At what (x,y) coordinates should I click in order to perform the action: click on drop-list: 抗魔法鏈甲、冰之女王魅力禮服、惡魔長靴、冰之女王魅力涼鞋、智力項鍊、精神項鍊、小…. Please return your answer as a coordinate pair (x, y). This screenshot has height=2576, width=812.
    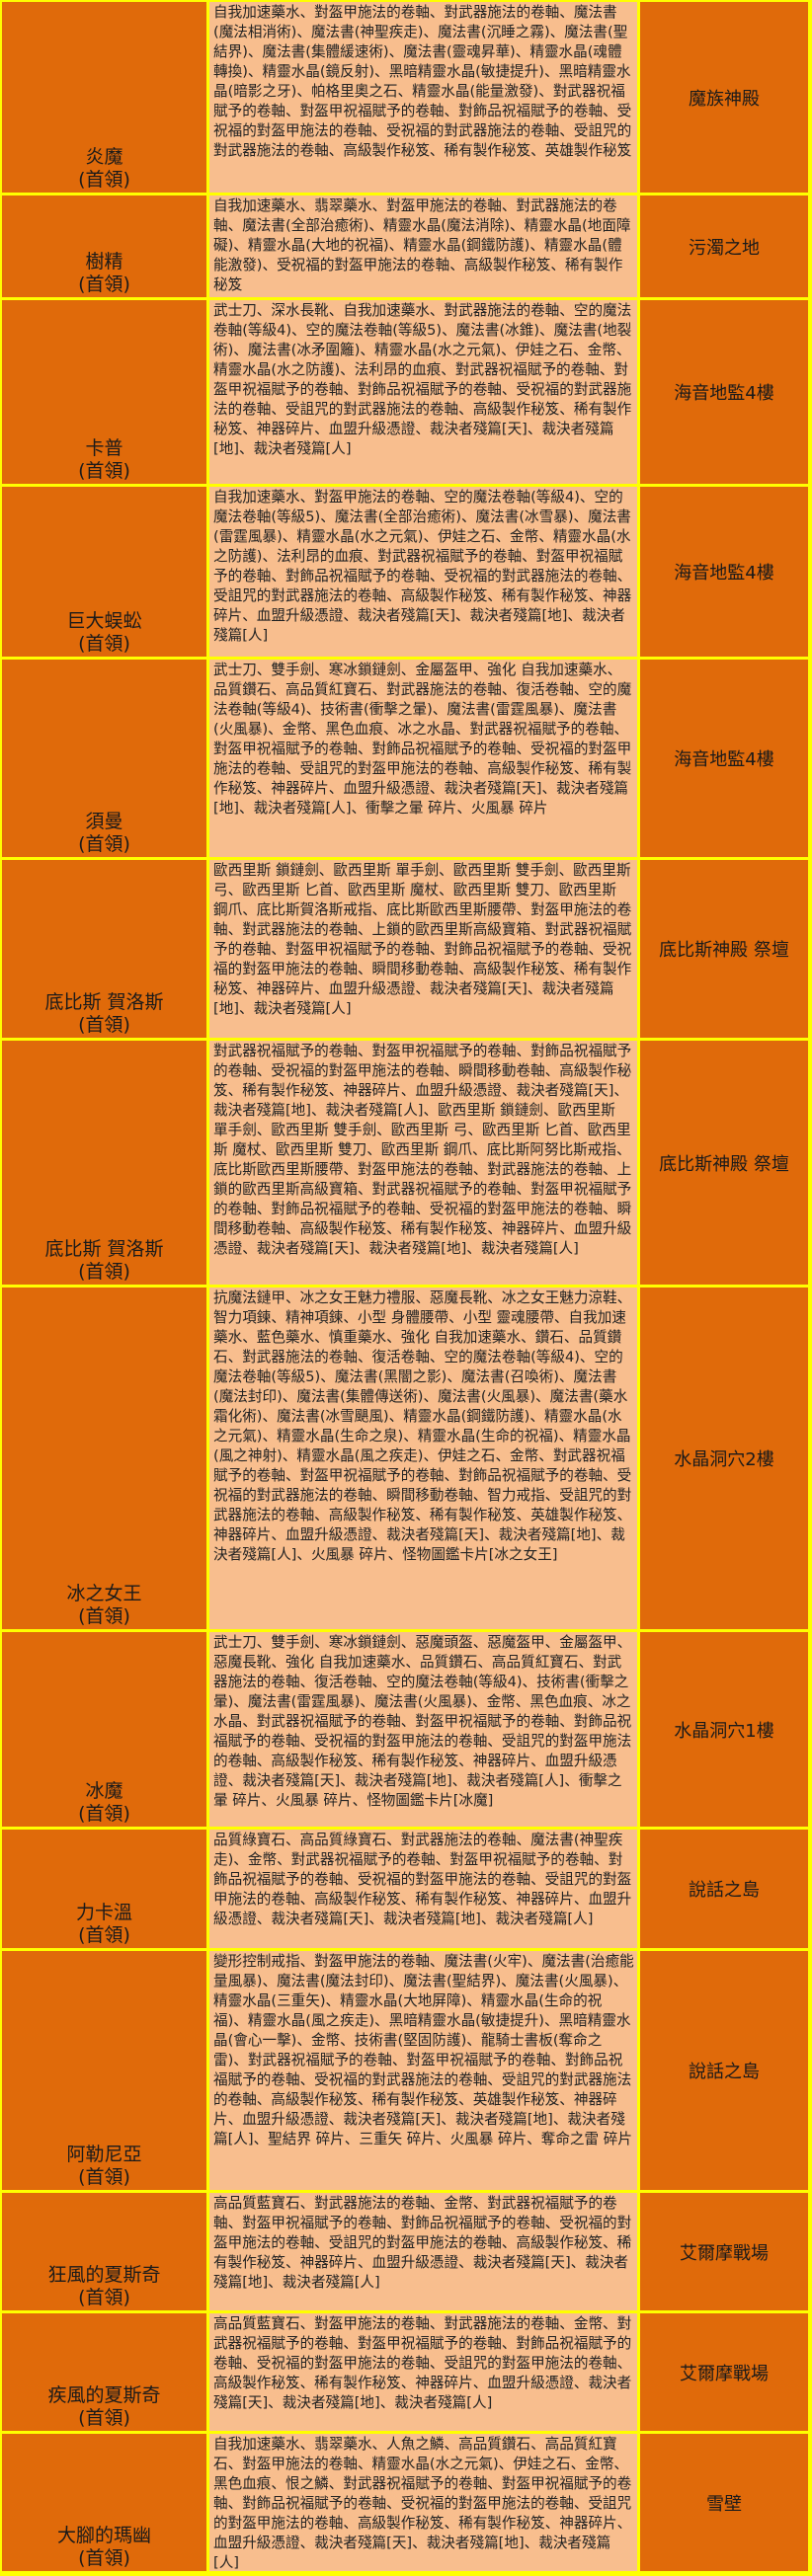
    Looking at the image, I should click on (423, 1426).